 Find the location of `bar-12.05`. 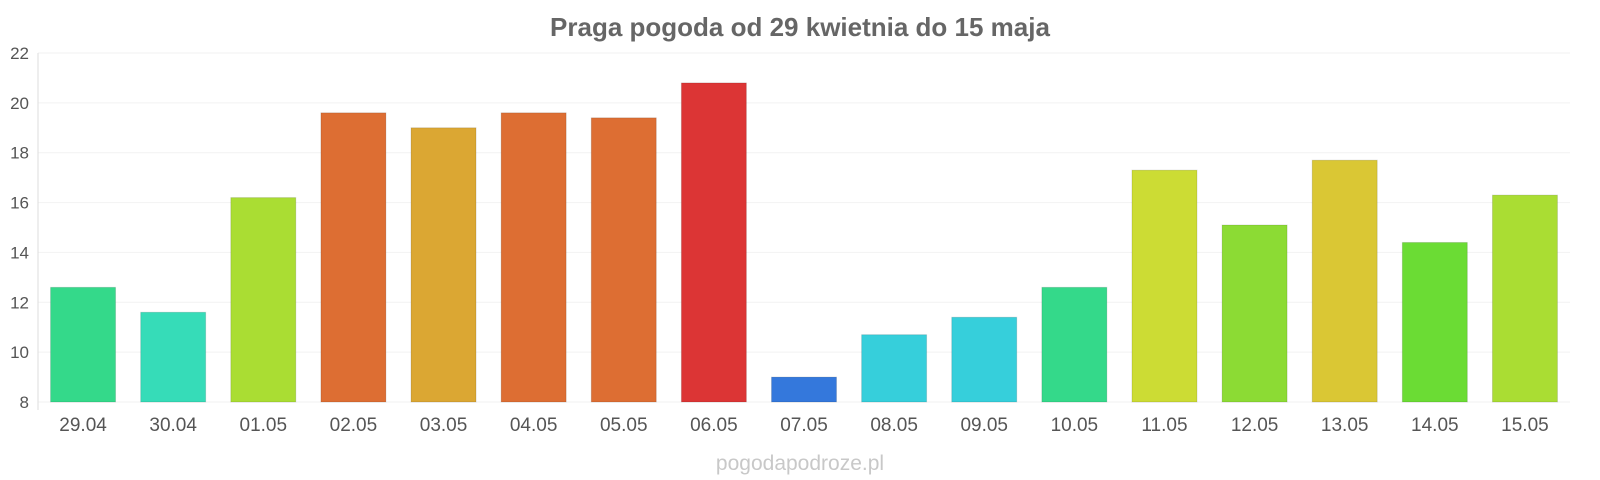

bar-12.05 is located at coordinates (1254, 313).